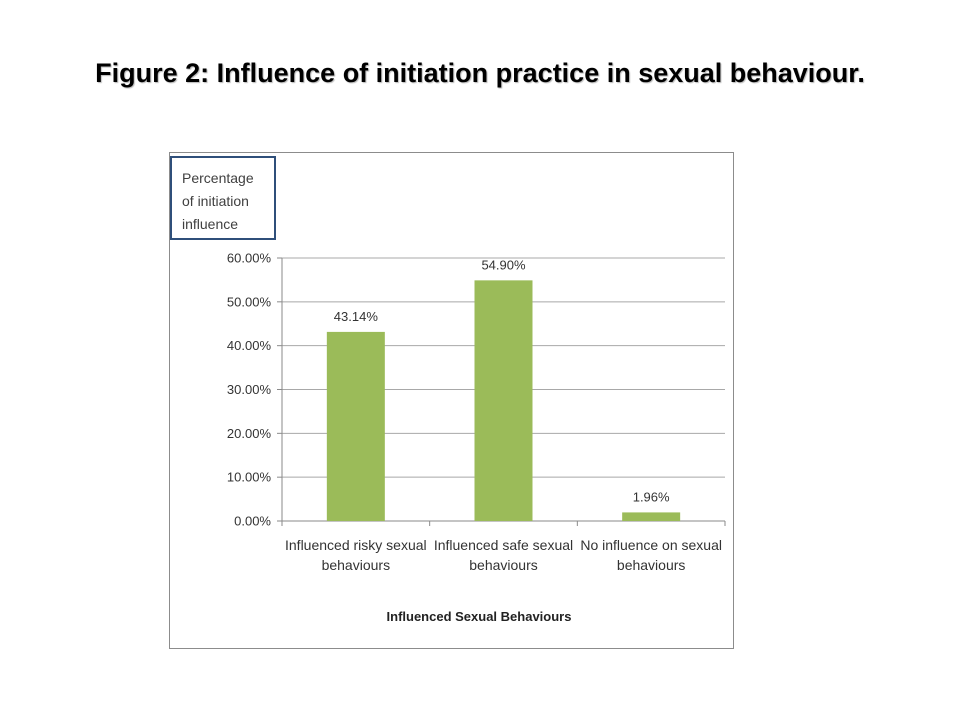  What do you see at coordinates (356, 545) in the screenshot?
I see `x-category-label: Influenced risky sexual` at bounding box center [356, 545].